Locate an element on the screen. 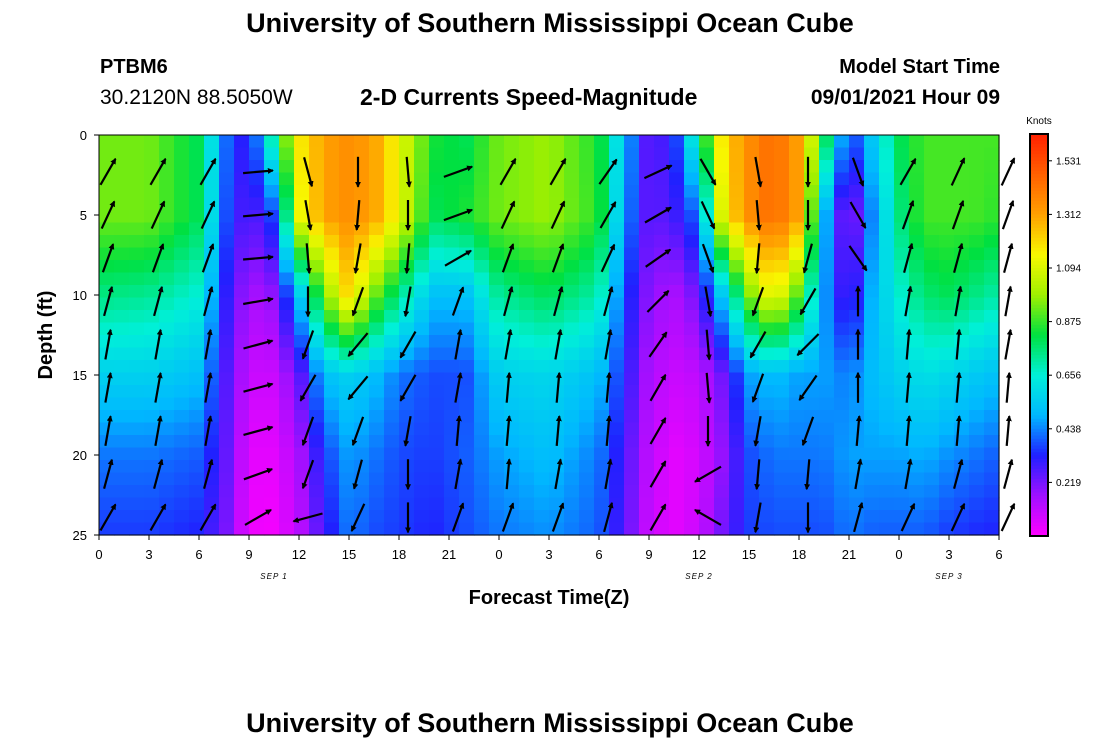 Image resolution: width=1100 pixels, height=750 pixels. x-tick-label: 0 is located at coordinates (98, 554).